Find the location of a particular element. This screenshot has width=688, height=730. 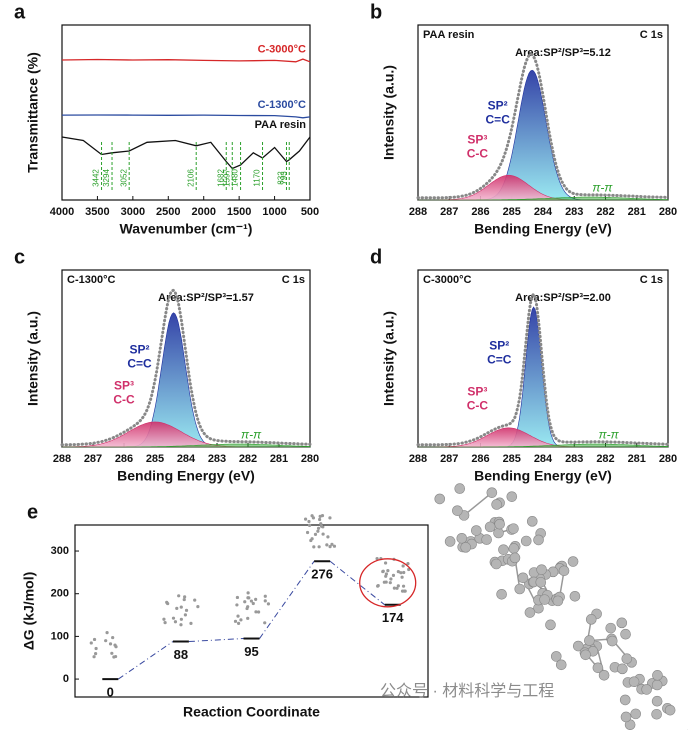

panel-label: d is located at coordinates (376, 257).